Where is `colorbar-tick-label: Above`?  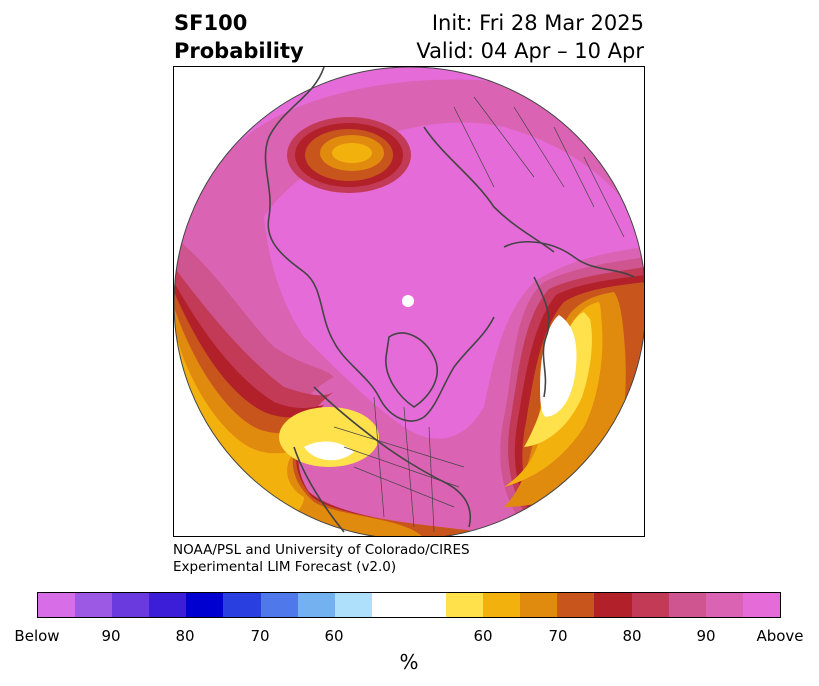
colorbar-tick-label: Above is located at coordinates (780, 636).